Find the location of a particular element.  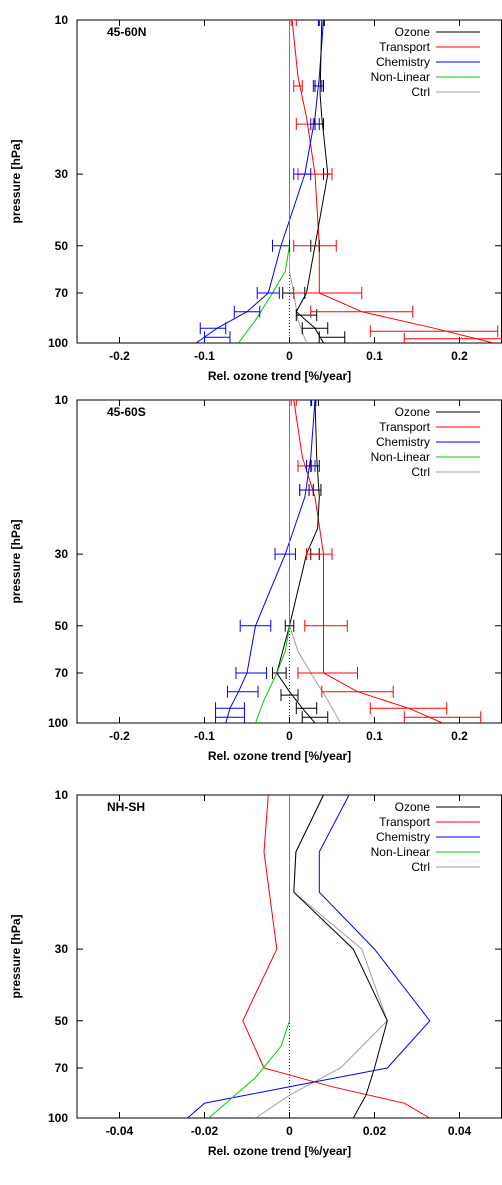

x-tick-label: 0.02 is located at coordinates (375, 1131).